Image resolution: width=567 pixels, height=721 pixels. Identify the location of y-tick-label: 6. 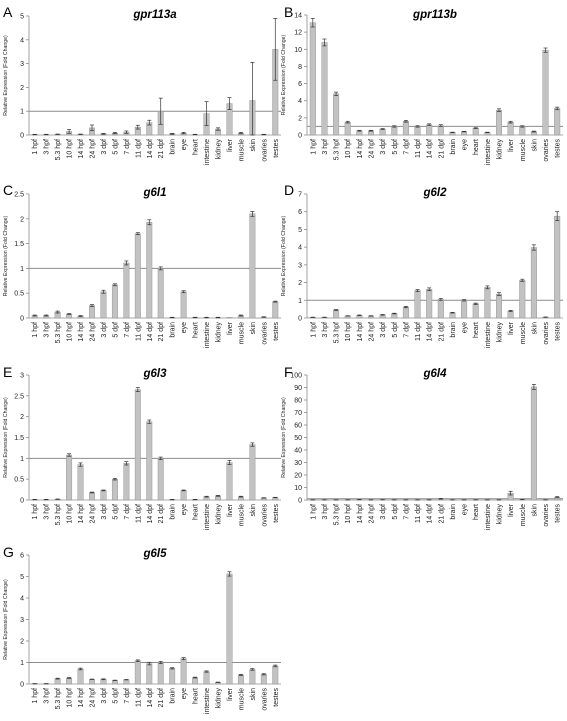
(300, 84).